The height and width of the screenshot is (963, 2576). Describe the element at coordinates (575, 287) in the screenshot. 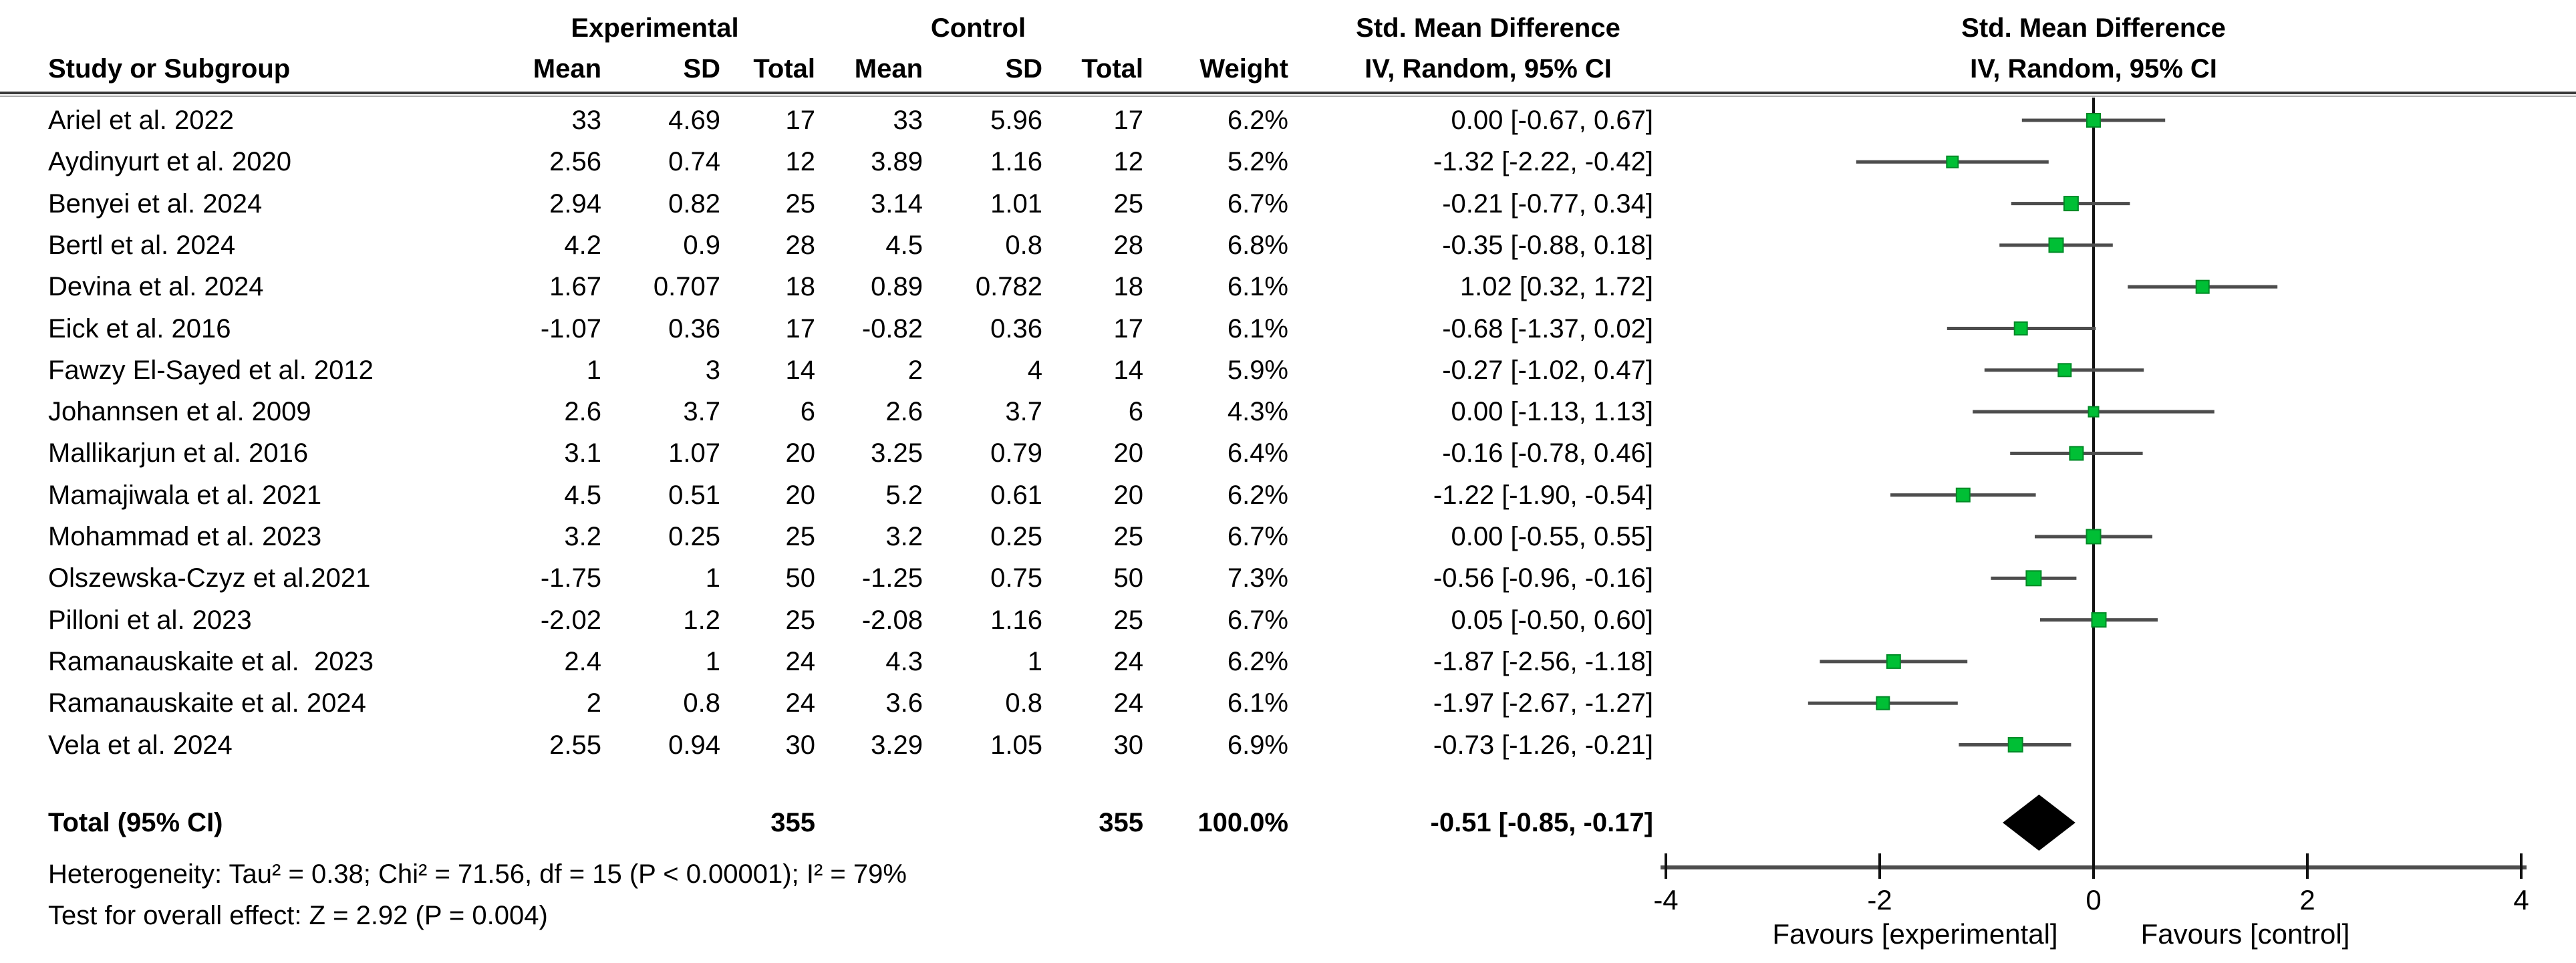

I see `cell-exp-mean: 1.67` at that location.